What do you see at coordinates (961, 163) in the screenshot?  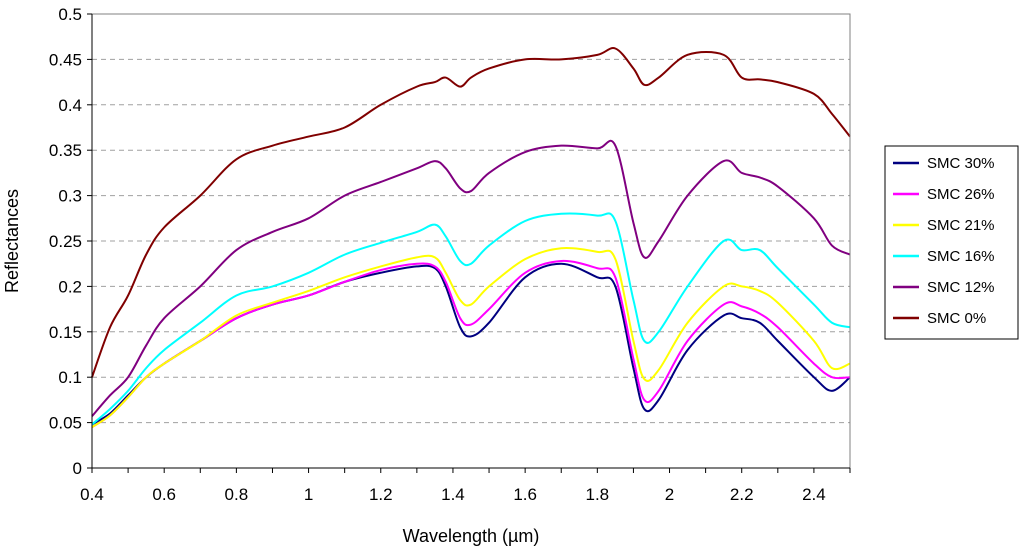 I see `legend-label: SMC 30%` at bounding box center [961, 163].